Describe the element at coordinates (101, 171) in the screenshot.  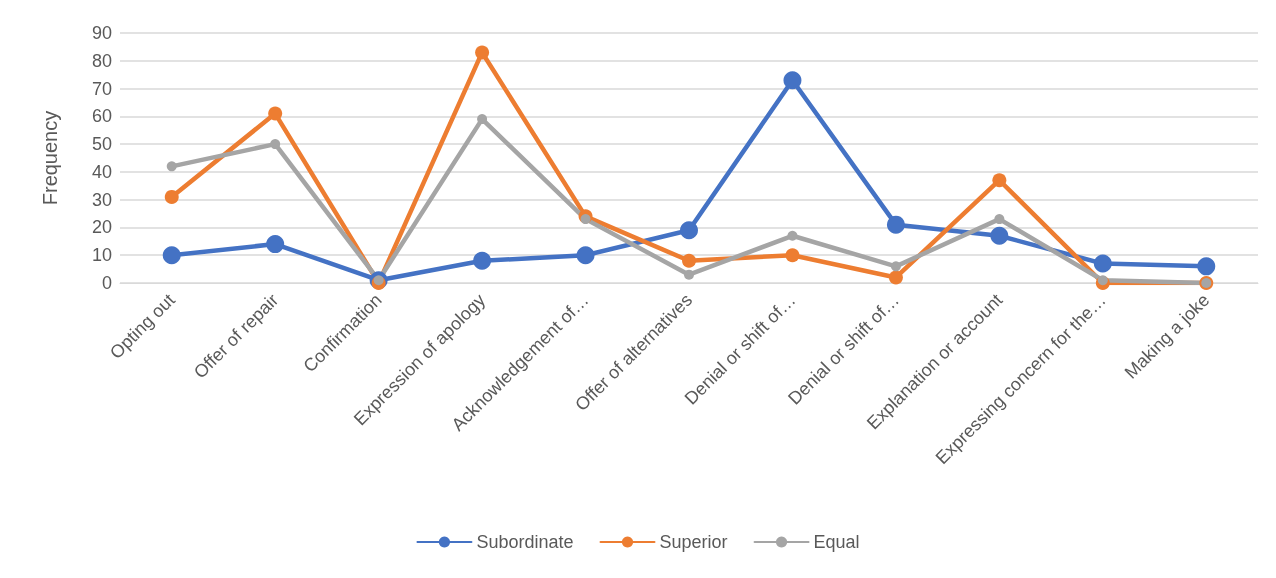
I see `y-tick-label: 40` at that location.